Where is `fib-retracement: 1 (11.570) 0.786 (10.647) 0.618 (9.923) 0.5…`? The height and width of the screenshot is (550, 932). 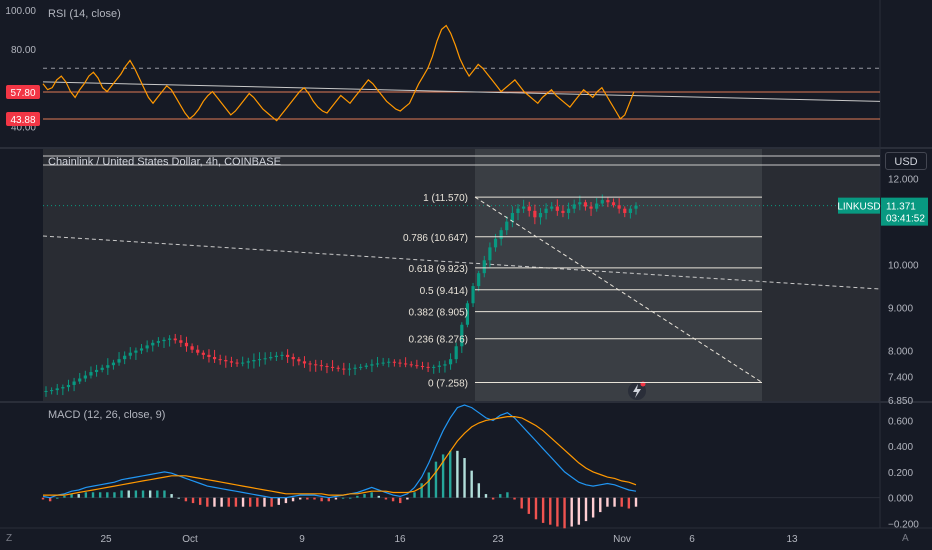
fib-retracement: 1 (11.570) 0.786 (10.647) 0.618 (9.923) 0.5… is located at coordinates (583, 291).